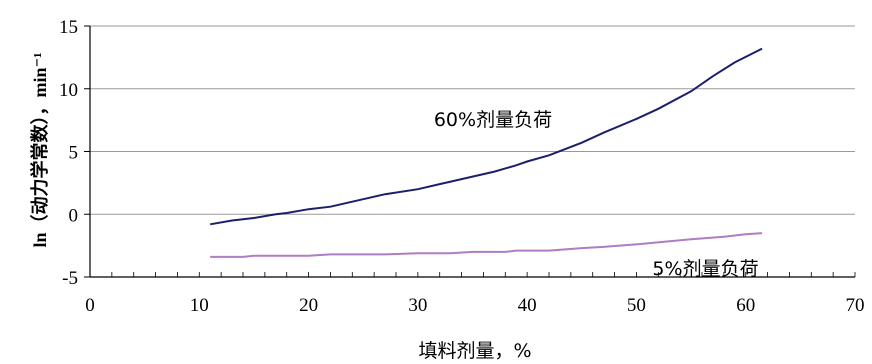 The width and height of the screenshot is (872, 364). What do you see at coordinates (199, 305) in the screenshot?
I see `x-tick-label: 10` at bounding box center [199, 305].